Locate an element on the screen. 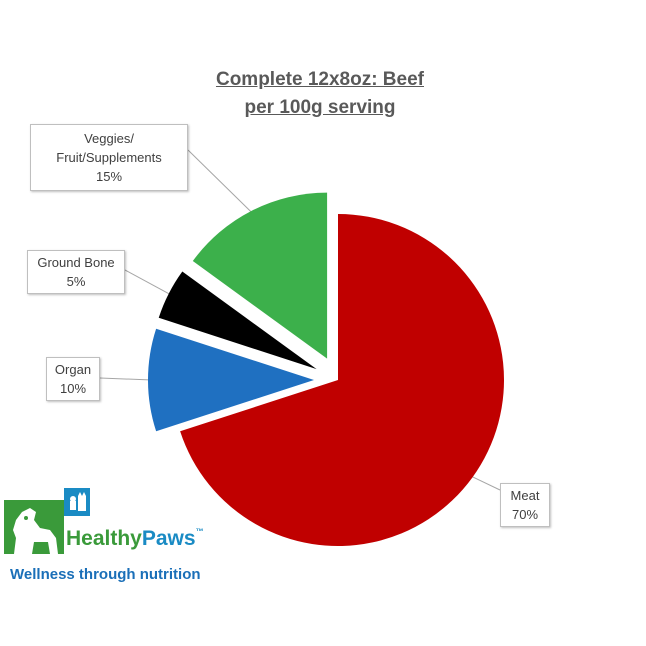 Image resolution: width=646 pixels, height=646 pixels. slice-label-ground-bone: Ground Bone 5% is located at coordinates (76, 272).